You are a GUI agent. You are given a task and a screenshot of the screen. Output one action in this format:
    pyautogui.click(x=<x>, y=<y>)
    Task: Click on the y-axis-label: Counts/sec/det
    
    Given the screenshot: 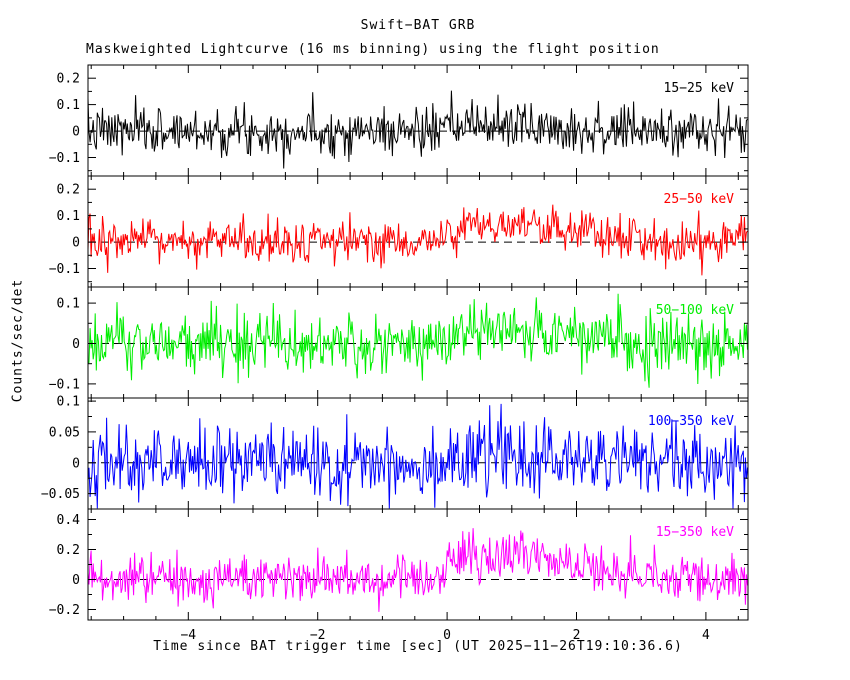 What is the action you would take?
    pyautogui.click(x=18, y=340)
    